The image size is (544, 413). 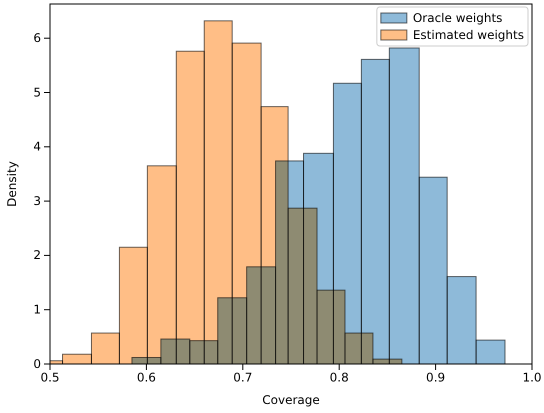 What do you see at coordinates (457, 18) in the screenshot?
I see `legend-label: Oracle weights` at bounding box center [457, 18].